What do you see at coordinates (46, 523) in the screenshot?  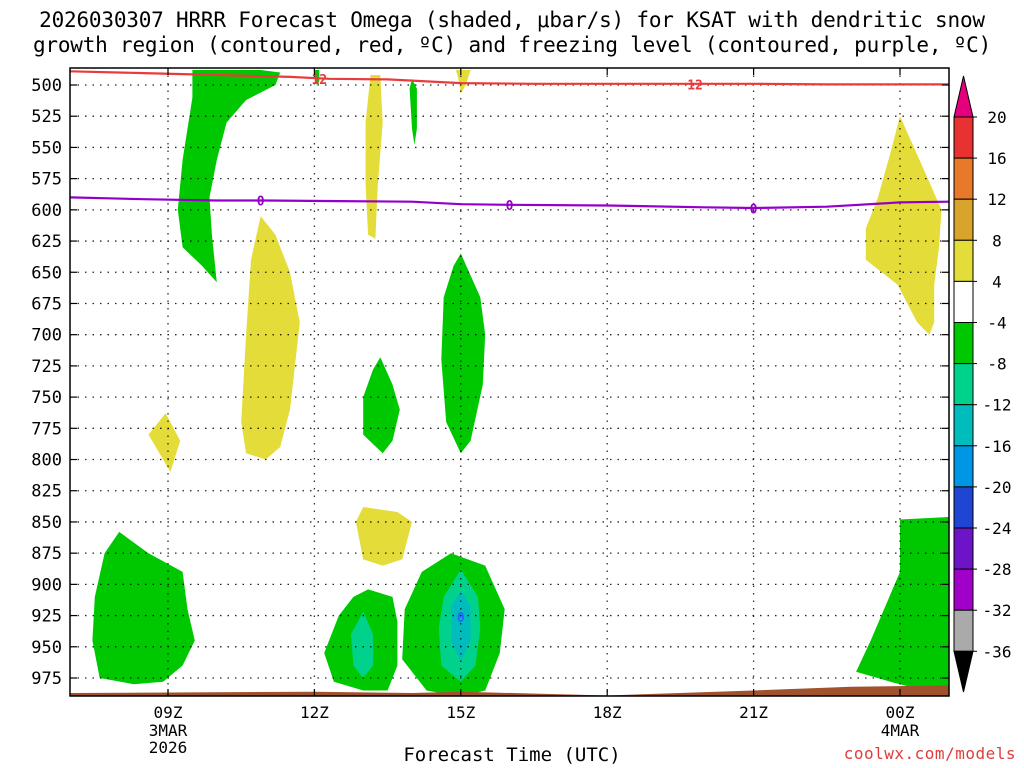 I see `y-tick-label: 850` at bounding box center [46, 523].